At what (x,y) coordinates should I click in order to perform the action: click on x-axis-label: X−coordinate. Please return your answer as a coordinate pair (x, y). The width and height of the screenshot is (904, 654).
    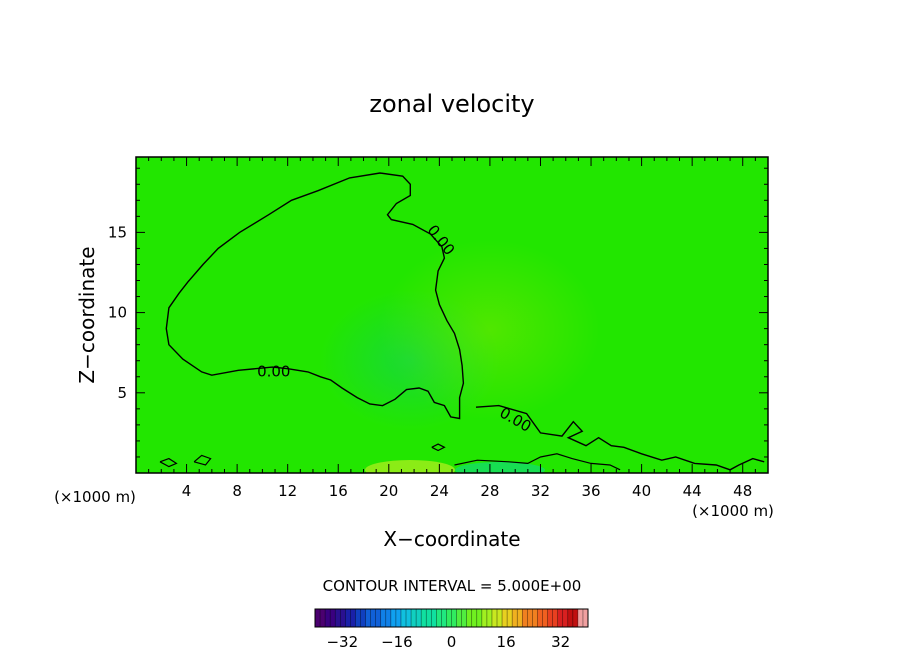
    Looking at the image, I should click on (451, 539).